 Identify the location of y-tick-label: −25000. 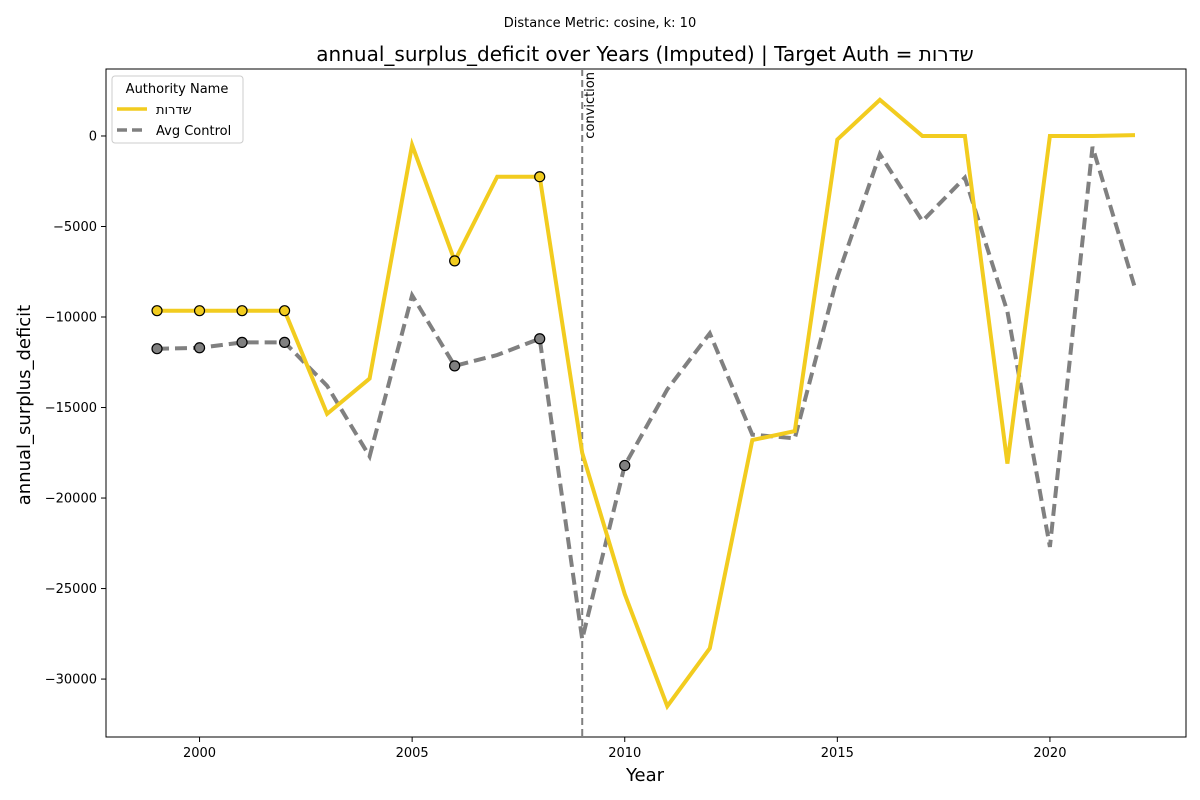
(71, 589).